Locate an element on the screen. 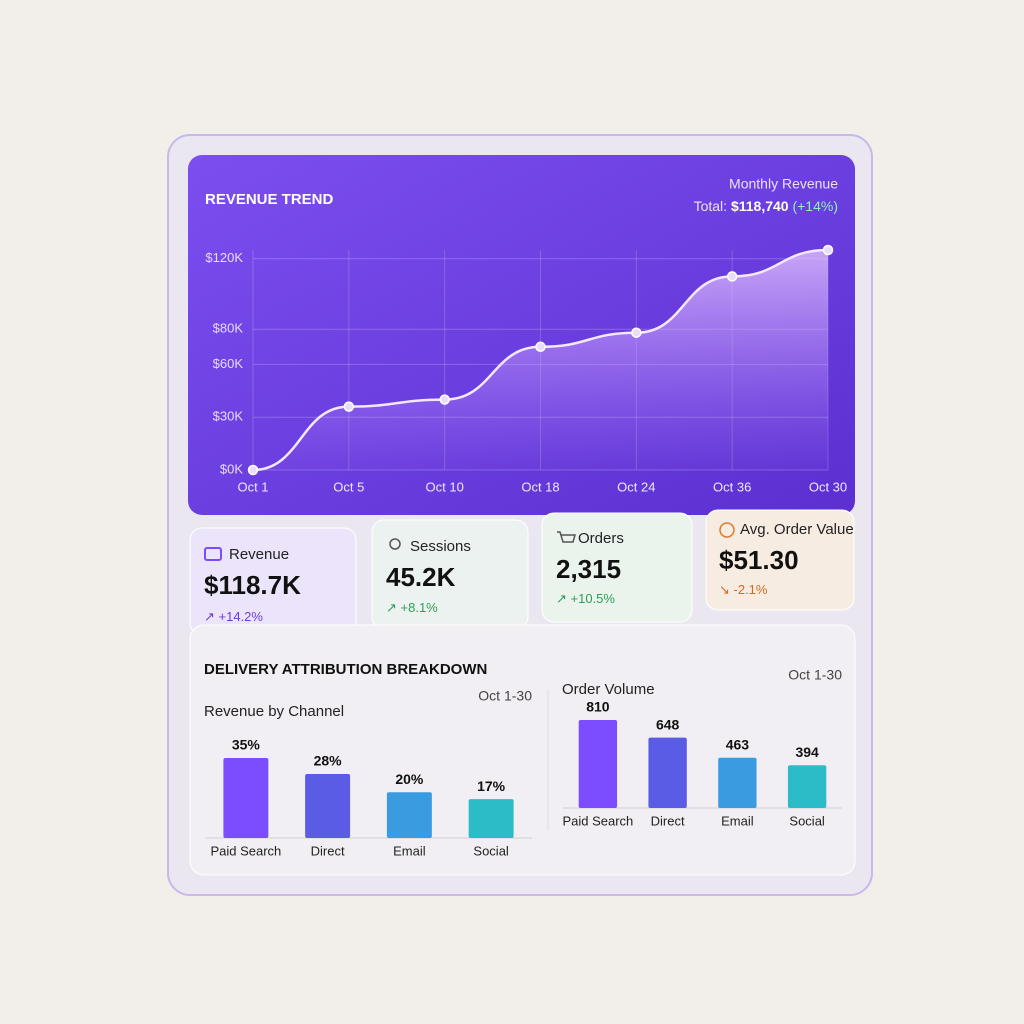  chart-title: Revenue by Channel is located at coordinates (274, 711).